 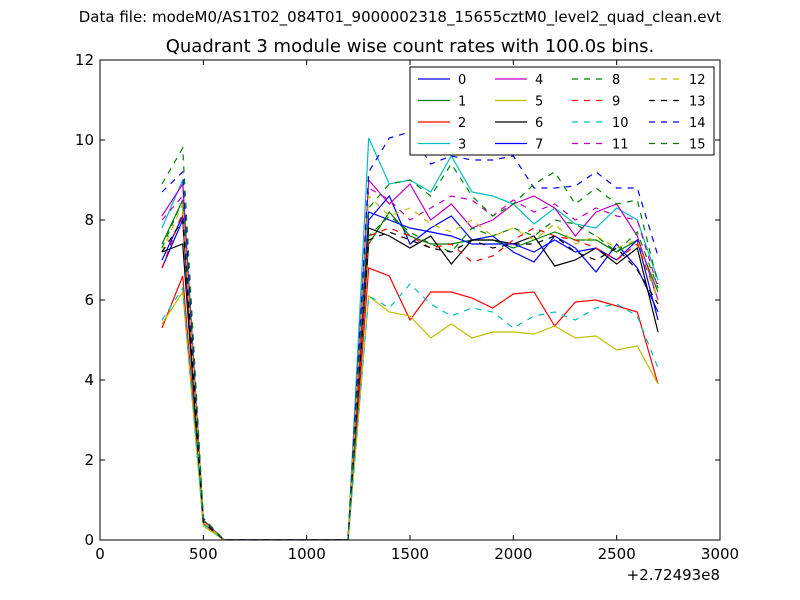 I want to click on legend-label-15: 15, so click(x=697, y=145).